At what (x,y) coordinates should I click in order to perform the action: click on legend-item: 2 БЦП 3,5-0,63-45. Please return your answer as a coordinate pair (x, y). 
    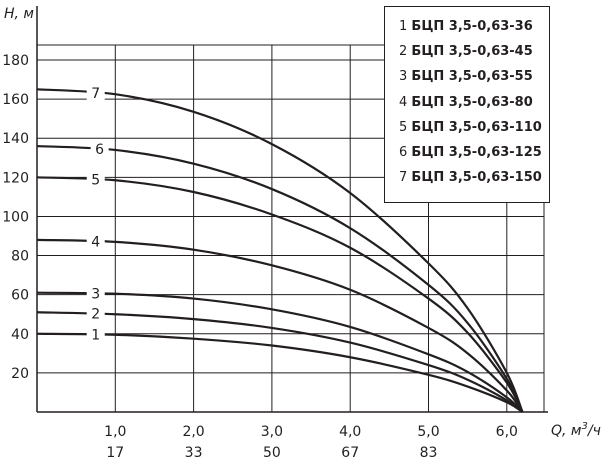
    Looking at the image, I should click on (474, 51).